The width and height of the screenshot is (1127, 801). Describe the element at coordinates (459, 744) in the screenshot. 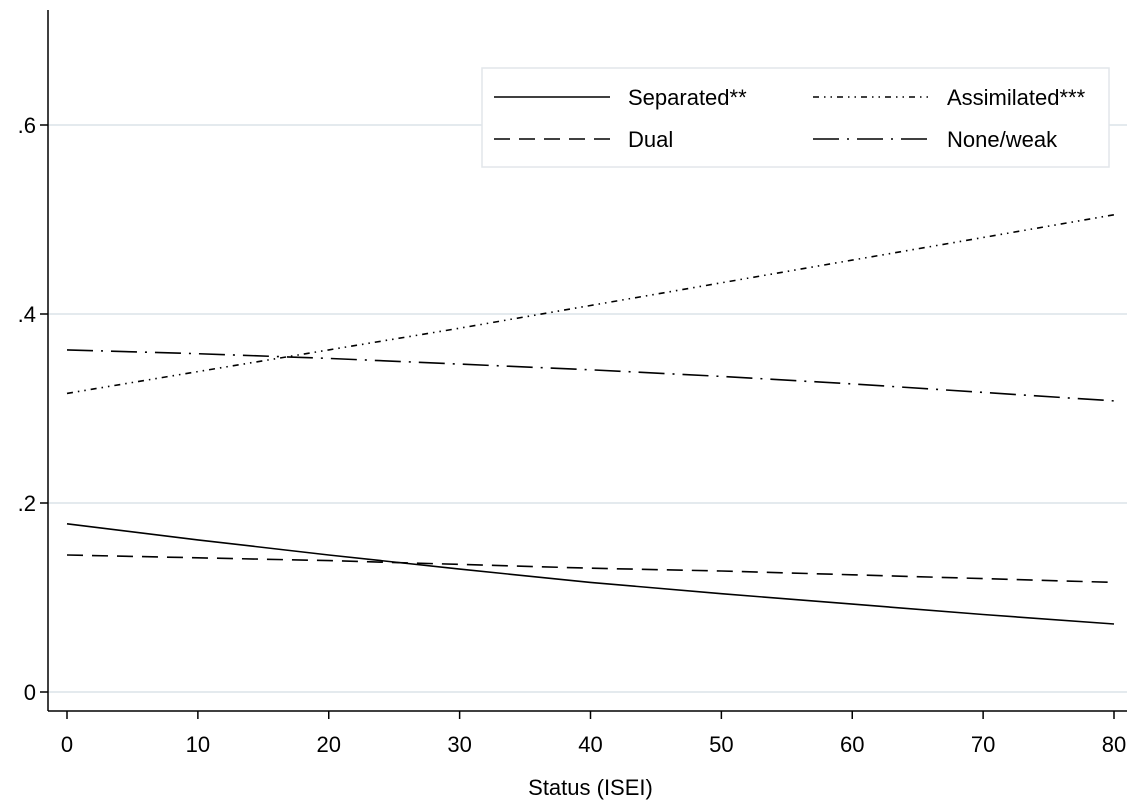

I see `x-tick-label-3: 30` at that location.